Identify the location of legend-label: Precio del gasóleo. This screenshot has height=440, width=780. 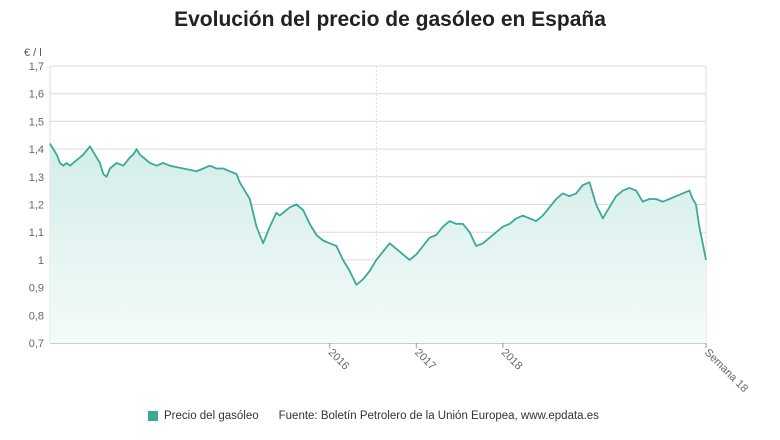
(211, 416).